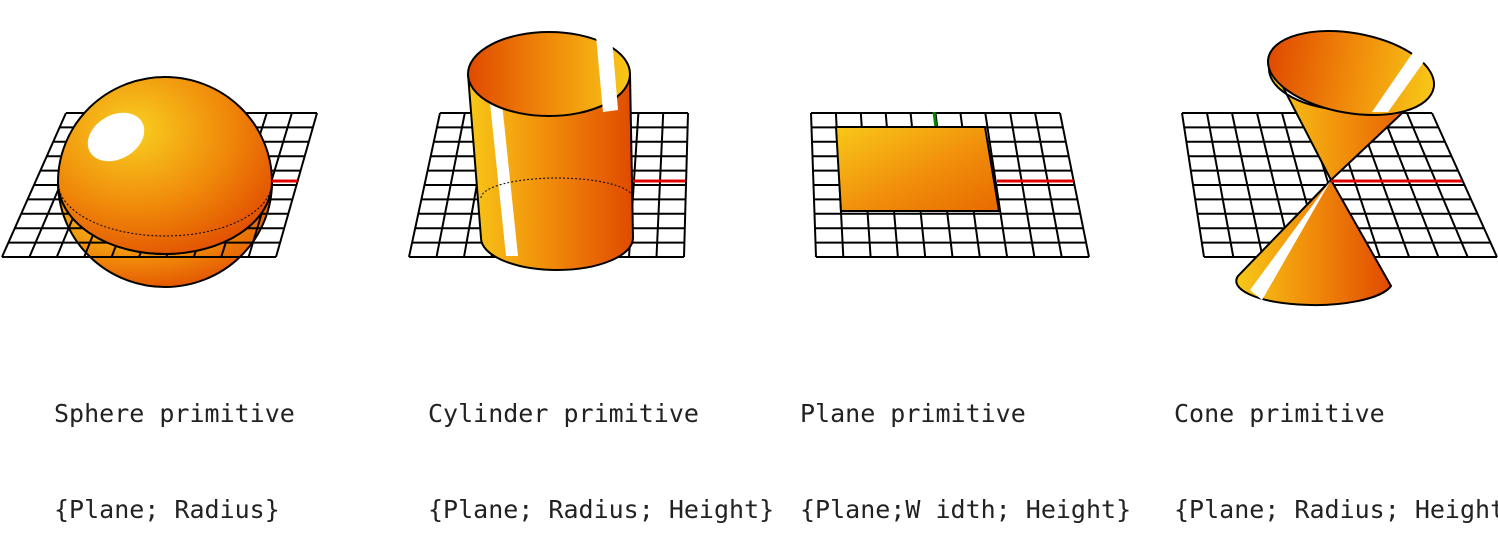 The image size is (1498, 558). What do you see at coordinates (1290, 240) in the screenshot?
I see `cone-lower-highlight` at bounding box center [1290, 240].